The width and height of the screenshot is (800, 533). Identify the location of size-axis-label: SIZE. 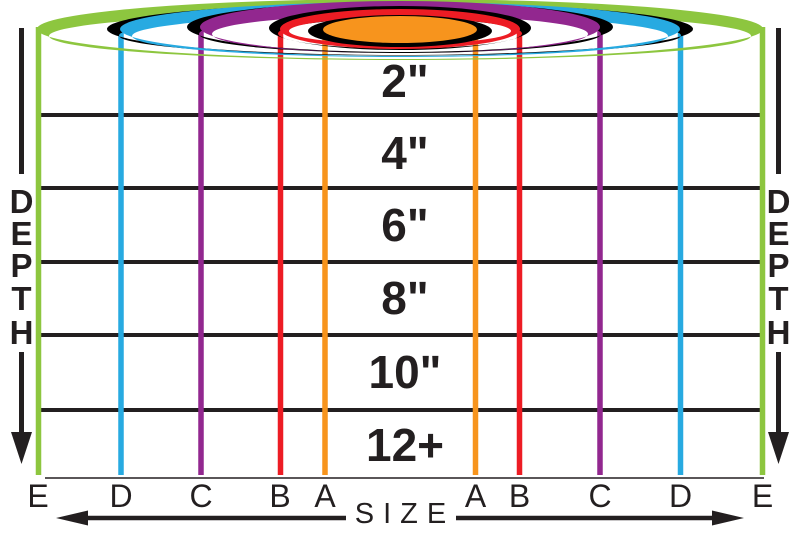
(405, 514).